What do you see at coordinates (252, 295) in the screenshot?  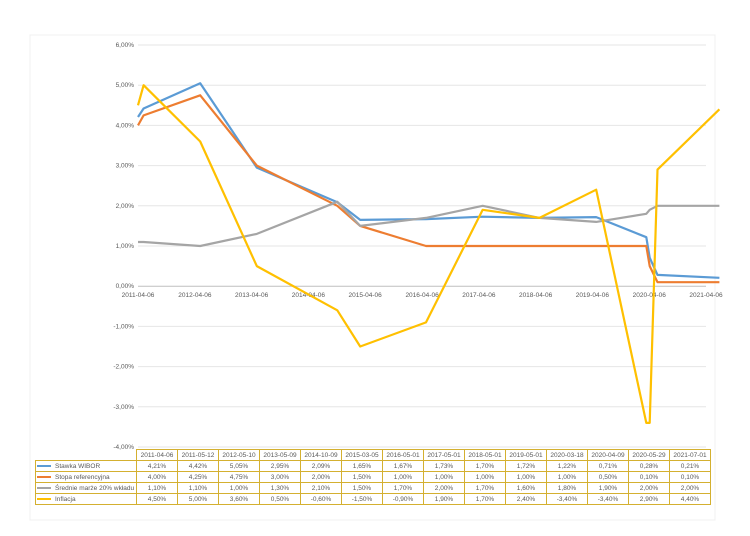 I see `x-tick-label: 2013-04-06` at bounding box center [252, 295].